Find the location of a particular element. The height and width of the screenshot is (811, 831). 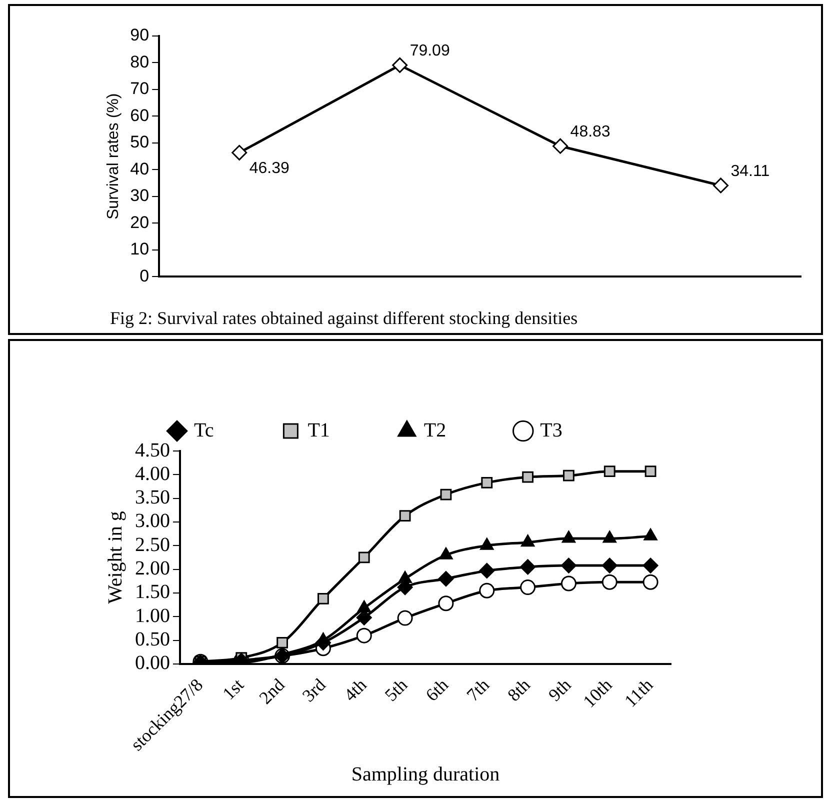

x-tick-label: 9th is located at coordinates (559, 690).